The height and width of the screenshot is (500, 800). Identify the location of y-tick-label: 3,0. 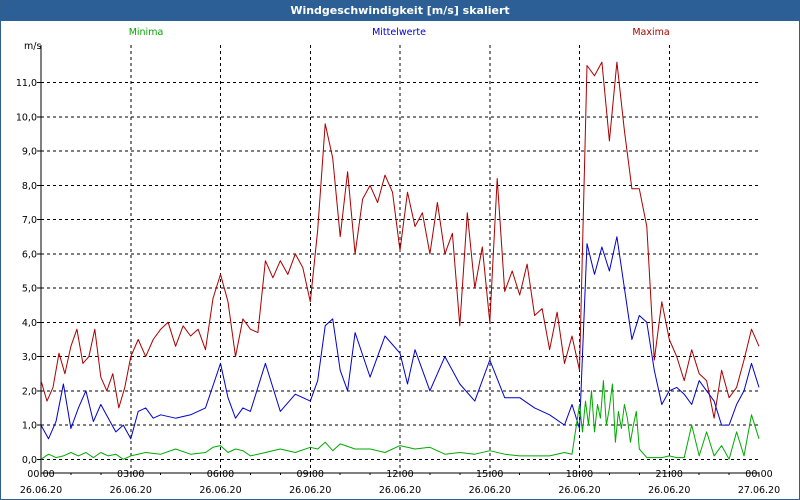
(29, 357).